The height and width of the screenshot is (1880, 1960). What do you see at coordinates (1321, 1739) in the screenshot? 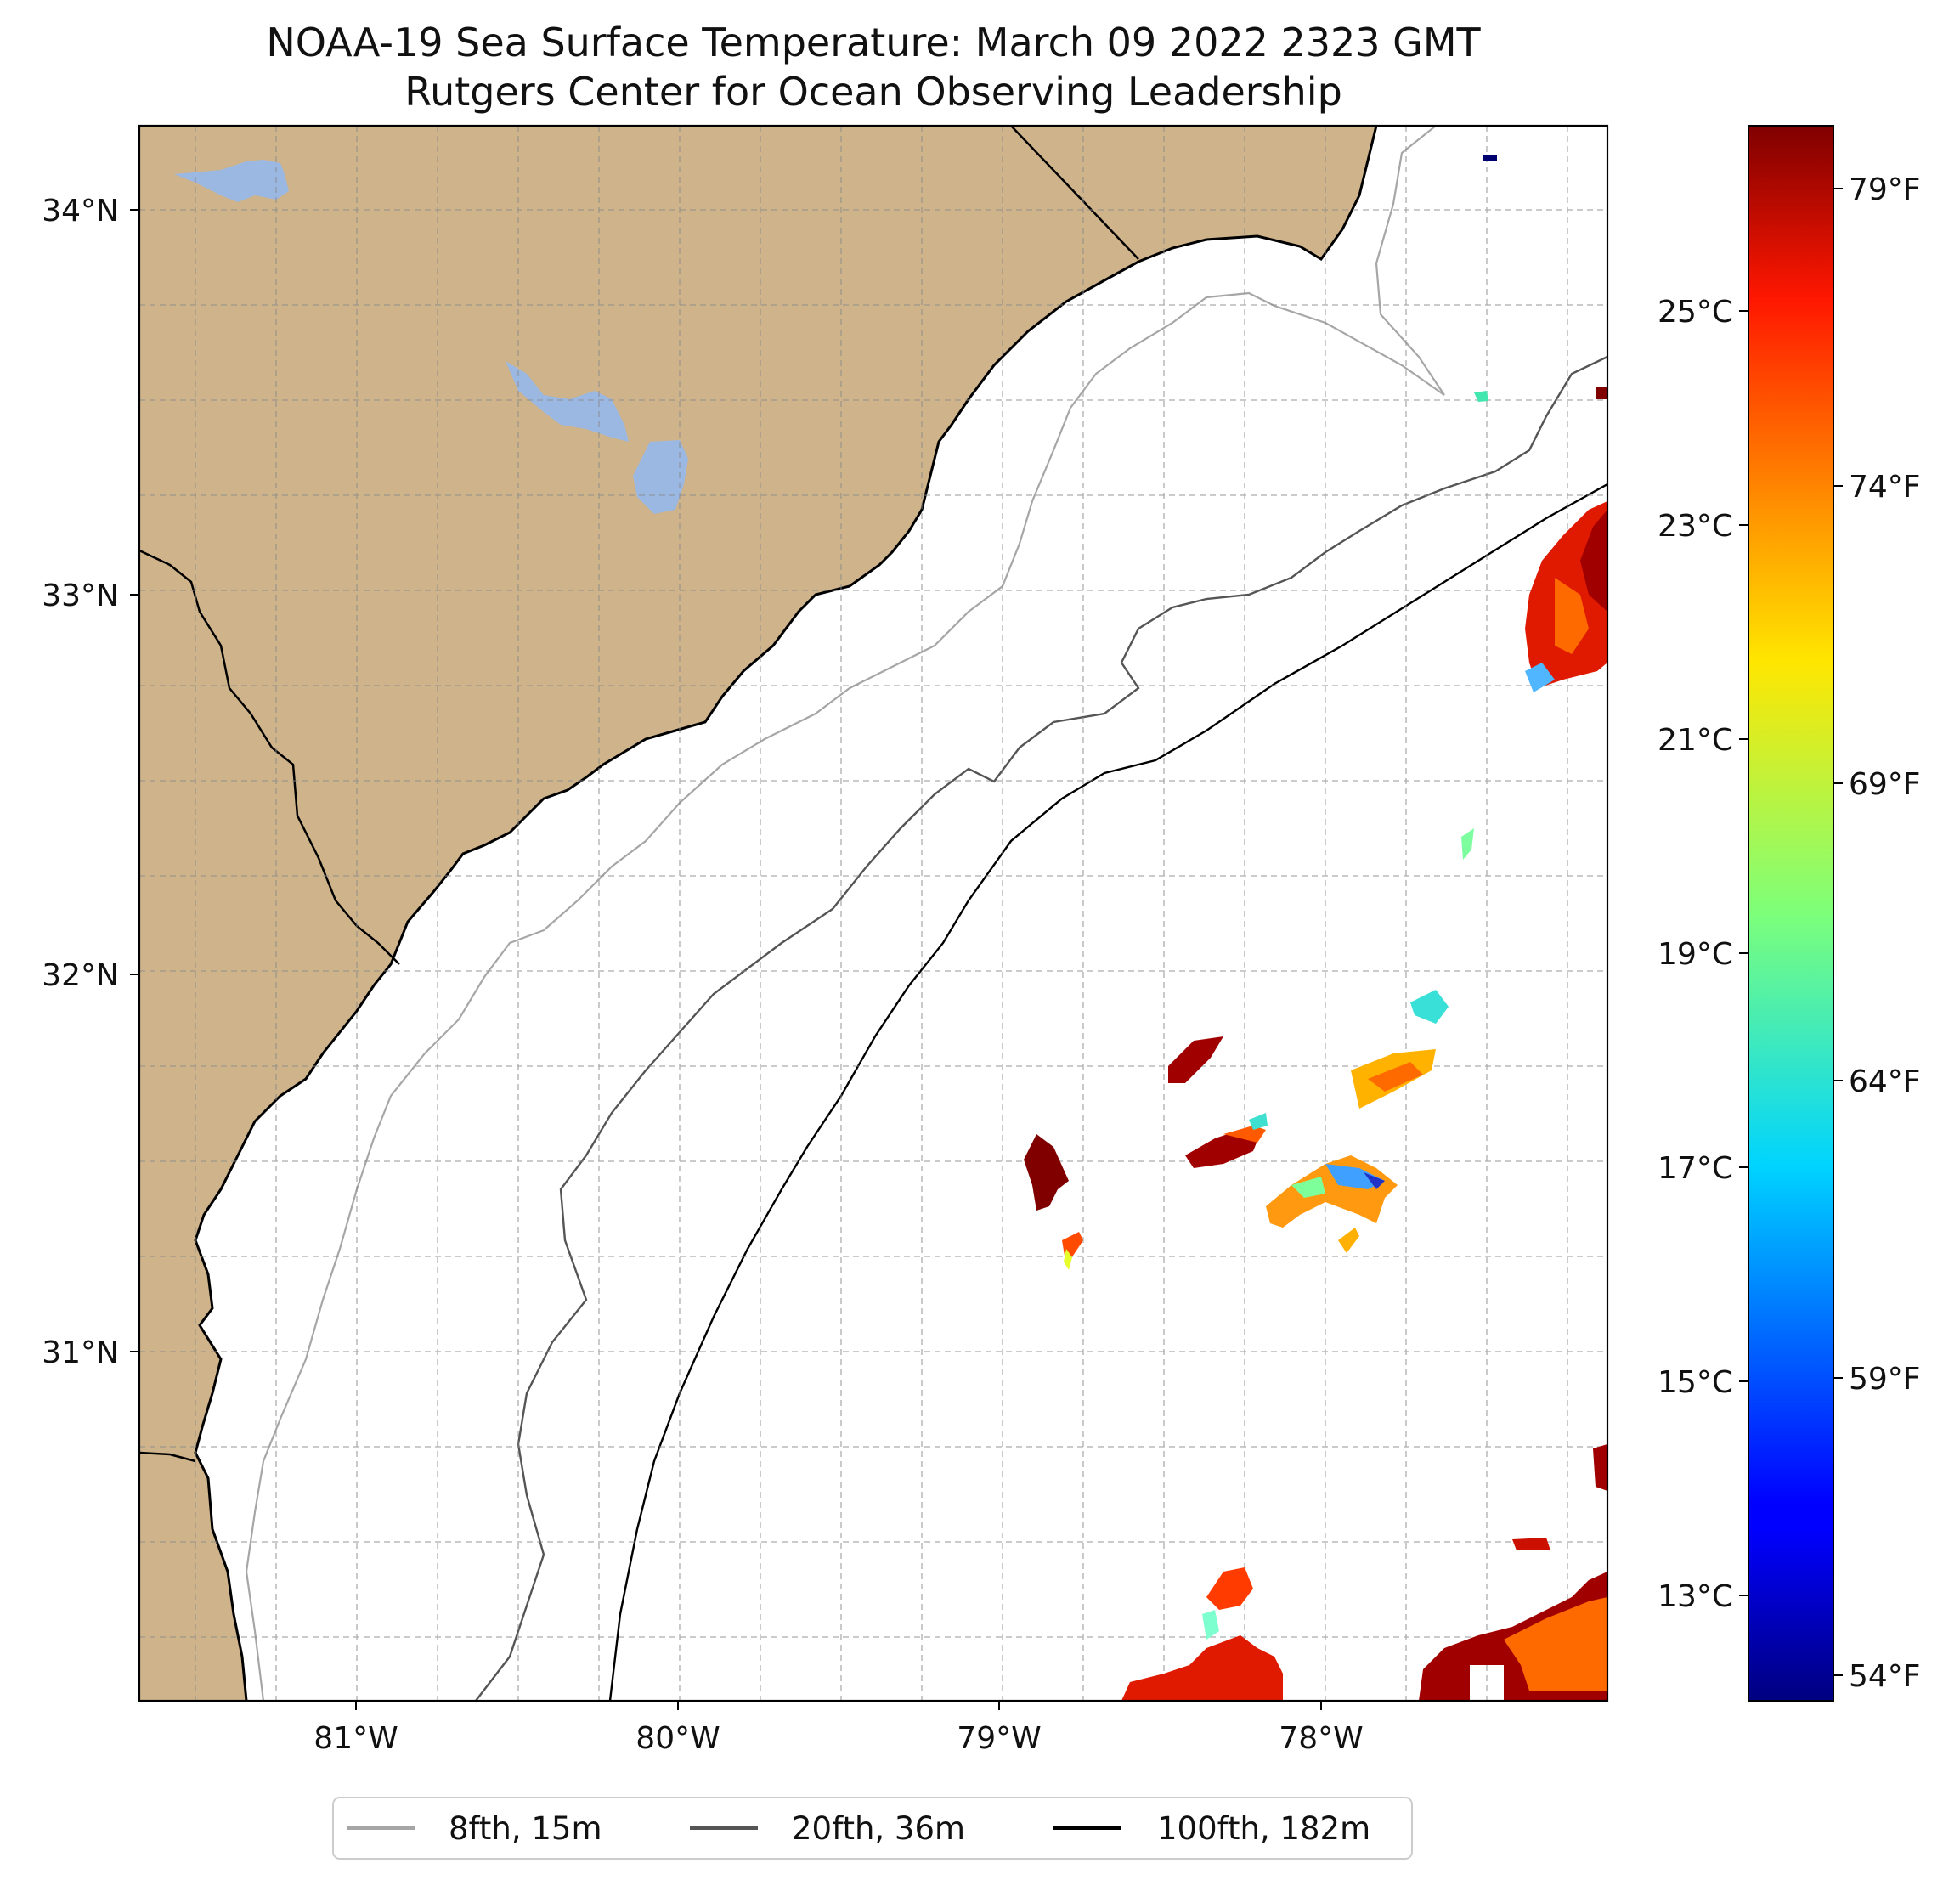
I see `lon-tick-label: 78°W` at bounding box center [1321, 1739].